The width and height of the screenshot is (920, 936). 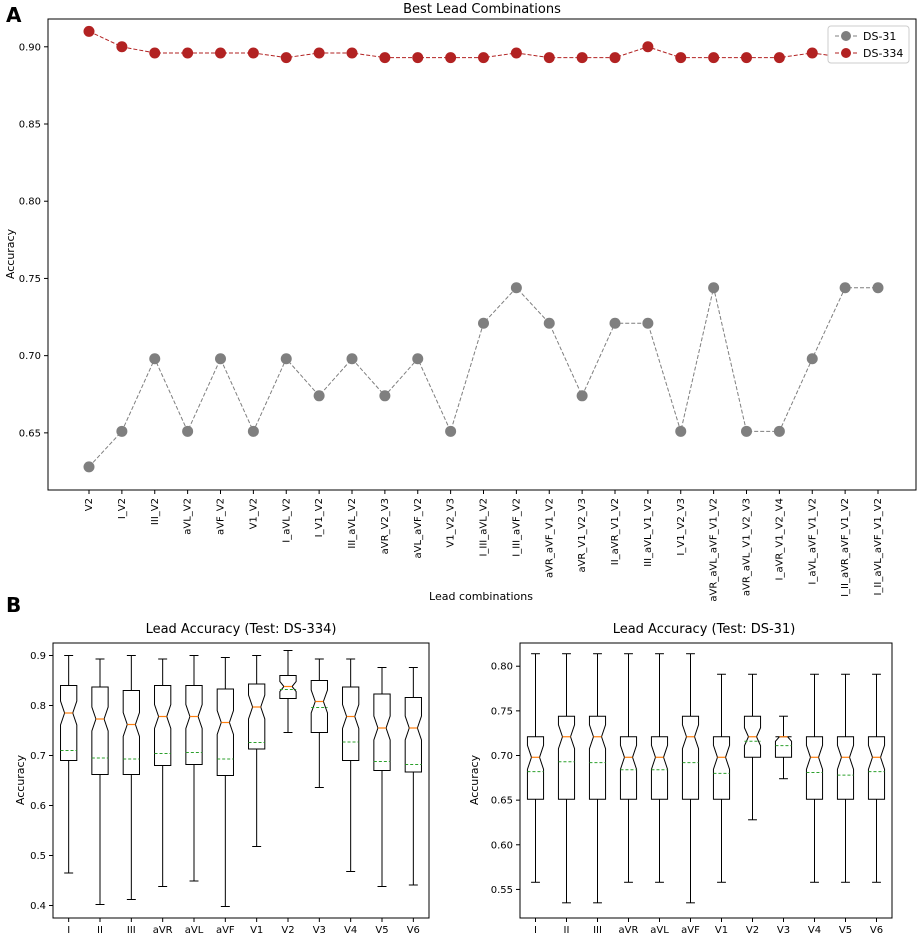 What do you see at coordinates (33, 240) in the screenshot?
I see `chart-a-y-axis: 0.65 0.70 0.75 0.80 0.85 0.90` at bounding box center [33, 240].